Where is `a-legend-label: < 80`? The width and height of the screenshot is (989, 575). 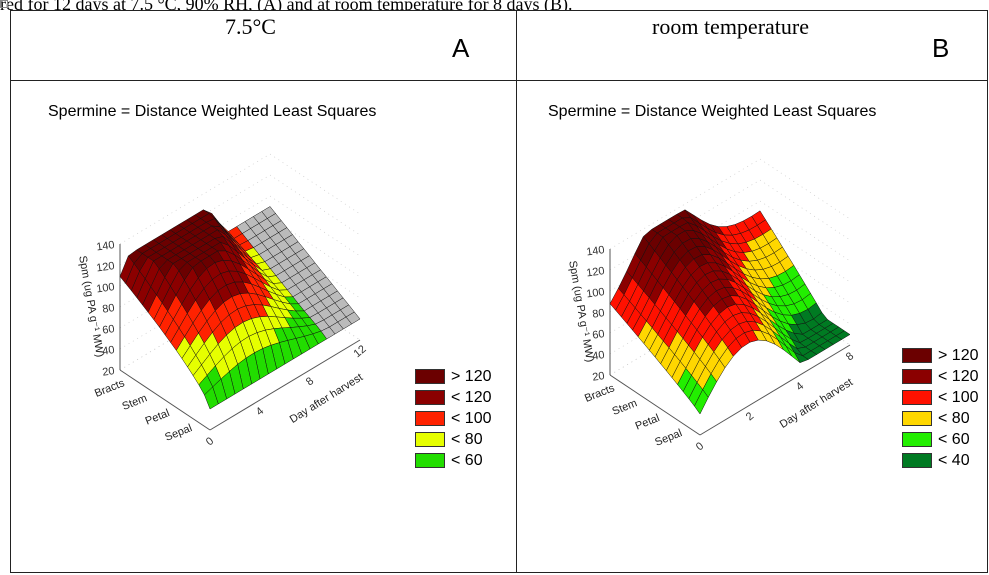
a-legend-label: < 80 is located at coordinates (467, 439).